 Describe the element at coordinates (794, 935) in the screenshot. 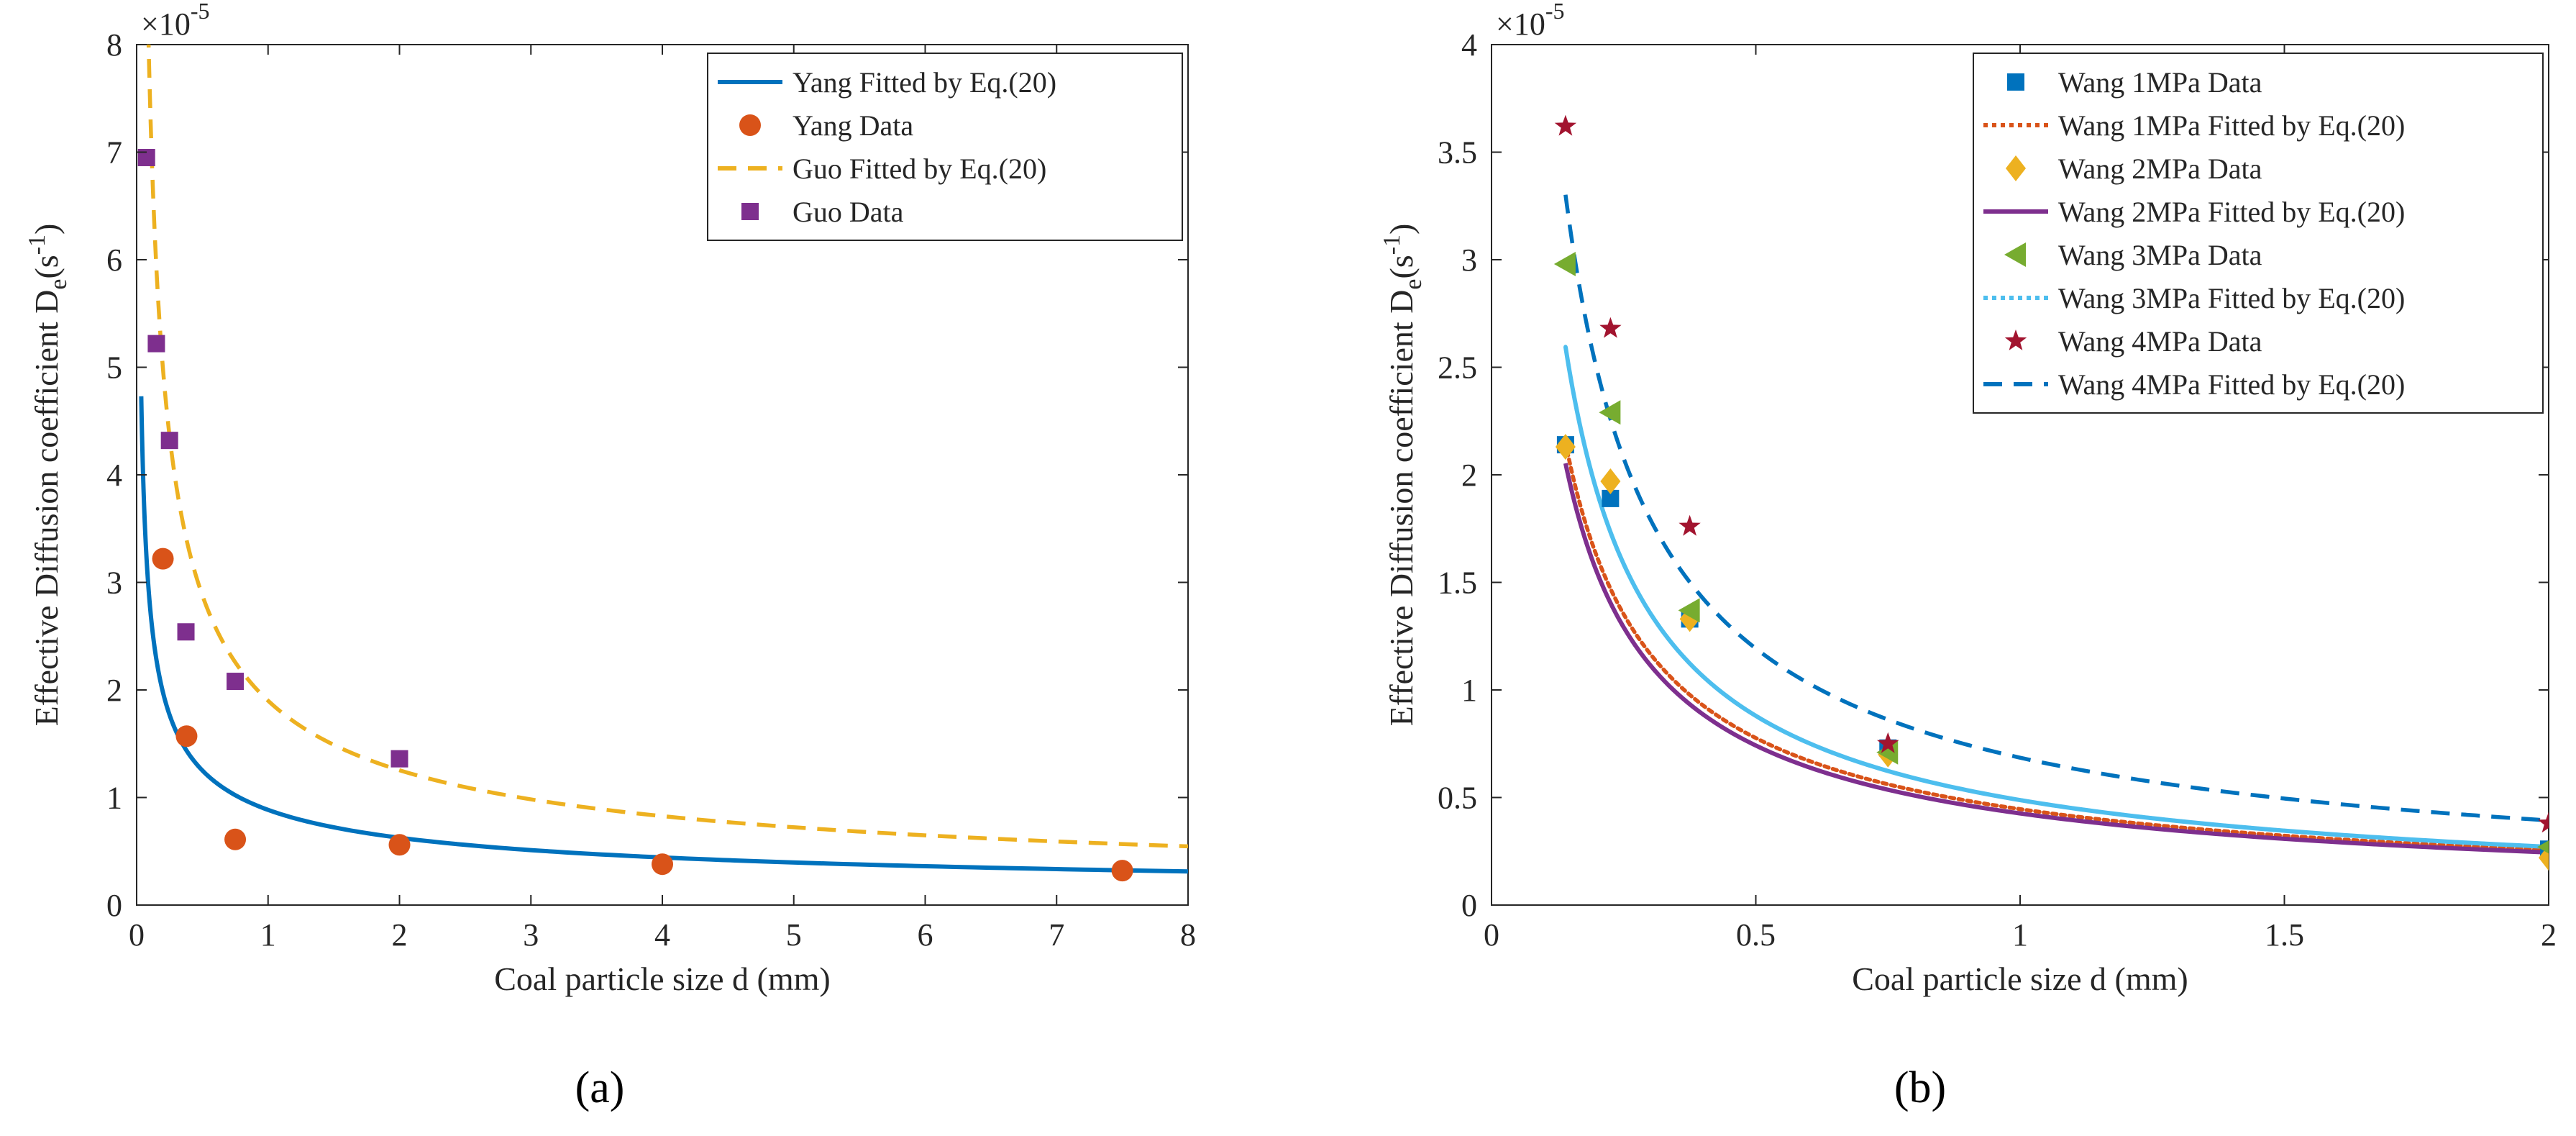

I see `panel-a-x-tick-label: 5` at that location.